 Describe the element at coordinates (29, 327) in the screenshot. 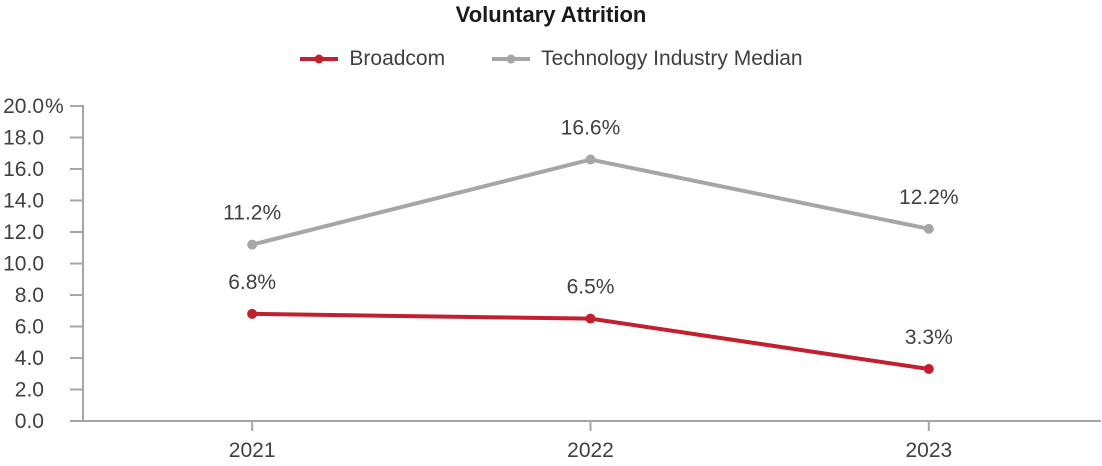

I see `y-tick-label: 6.0` at that location.